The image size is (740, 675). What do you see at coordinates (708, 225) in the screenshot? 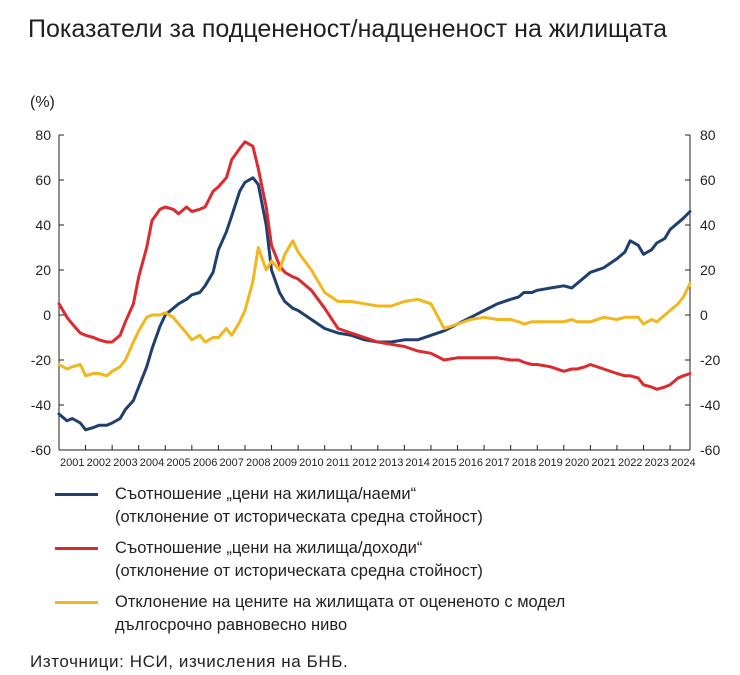
I see `y-tick-label-right: 40` at bounding box center [708, 225].